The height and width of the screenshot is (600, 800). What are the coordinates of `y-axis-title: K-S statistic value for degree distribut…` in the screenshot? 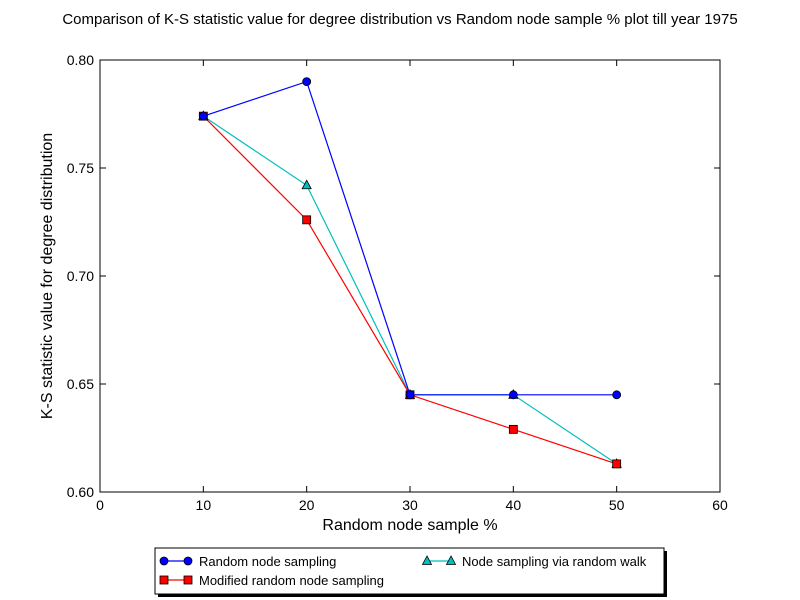 It's located at (47, 276).